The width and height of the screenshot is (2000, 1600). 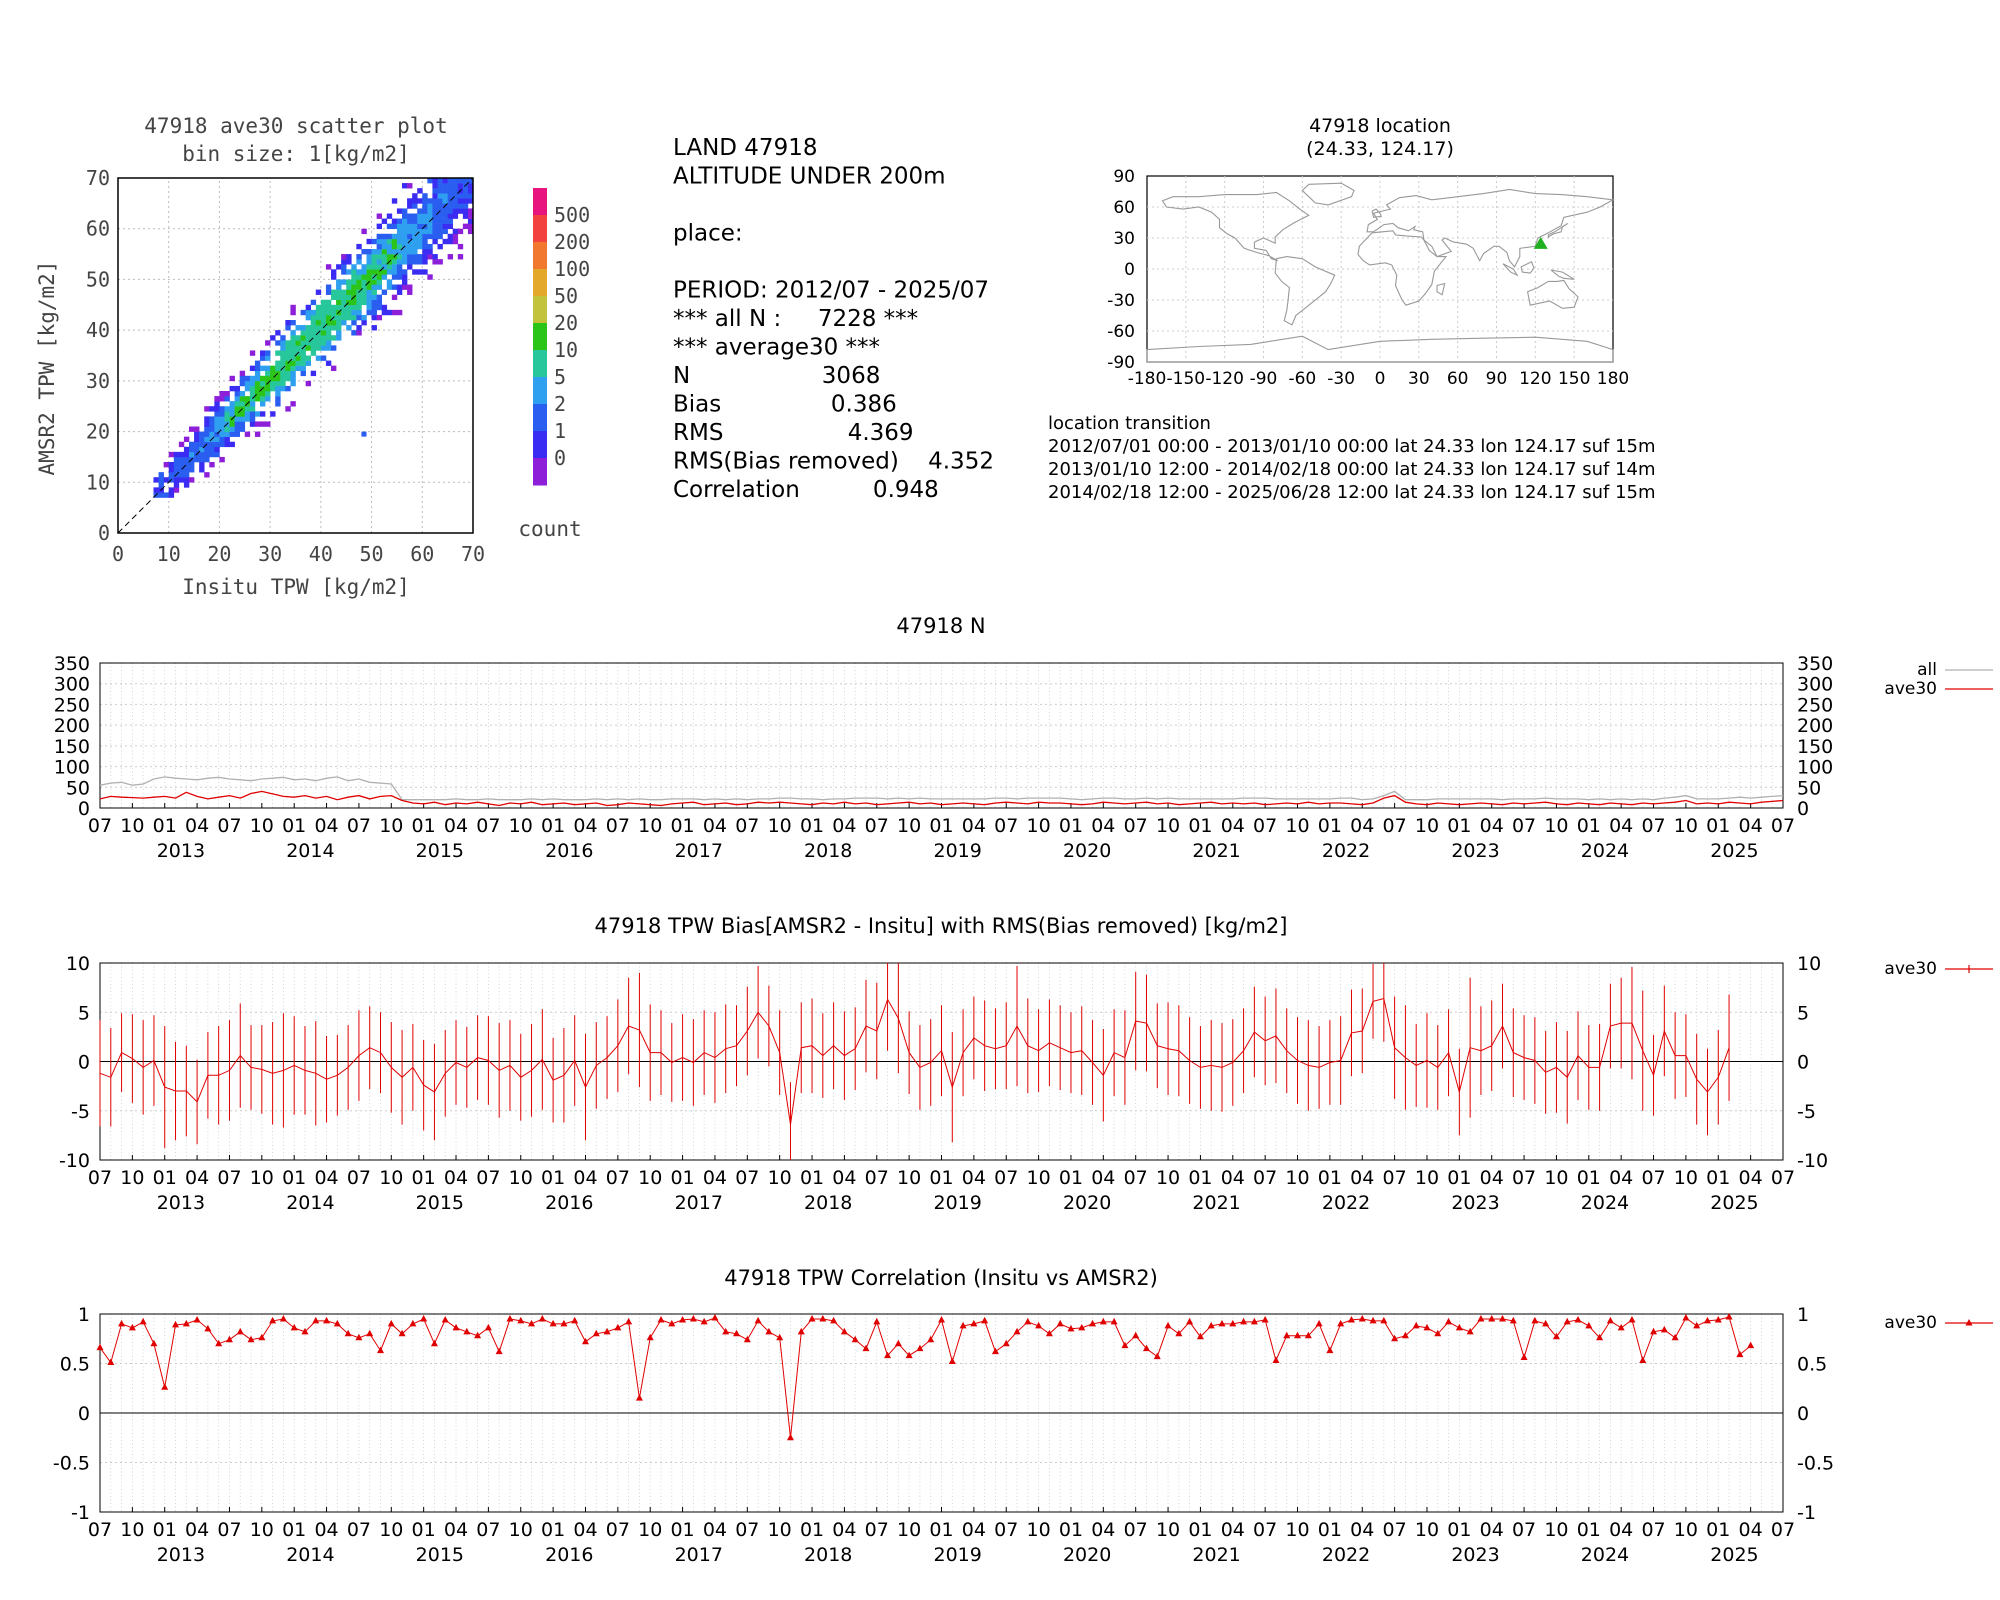 I want to click on bias-month-label: 04, so click(x=1751, y=1178).